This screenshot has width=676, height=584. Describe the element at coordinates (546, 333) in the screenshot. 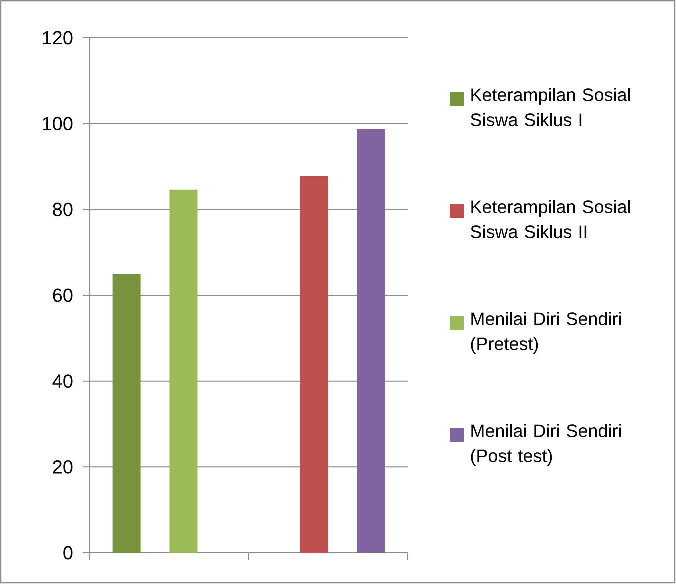

I see `legend-label: Menilai Diri Sendiri (Pretest)` at that location.